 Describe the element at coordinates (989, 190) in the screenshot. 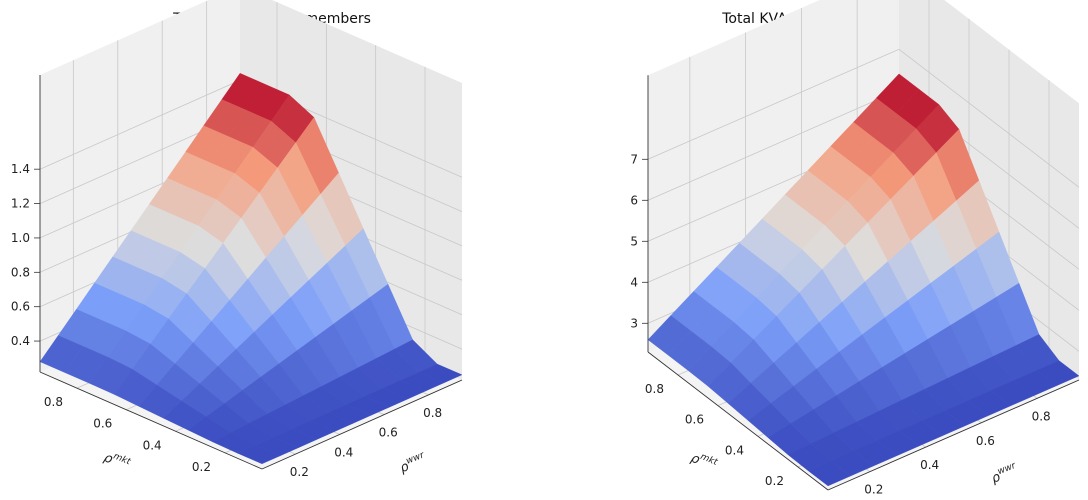

I see `pane-right` at that location.